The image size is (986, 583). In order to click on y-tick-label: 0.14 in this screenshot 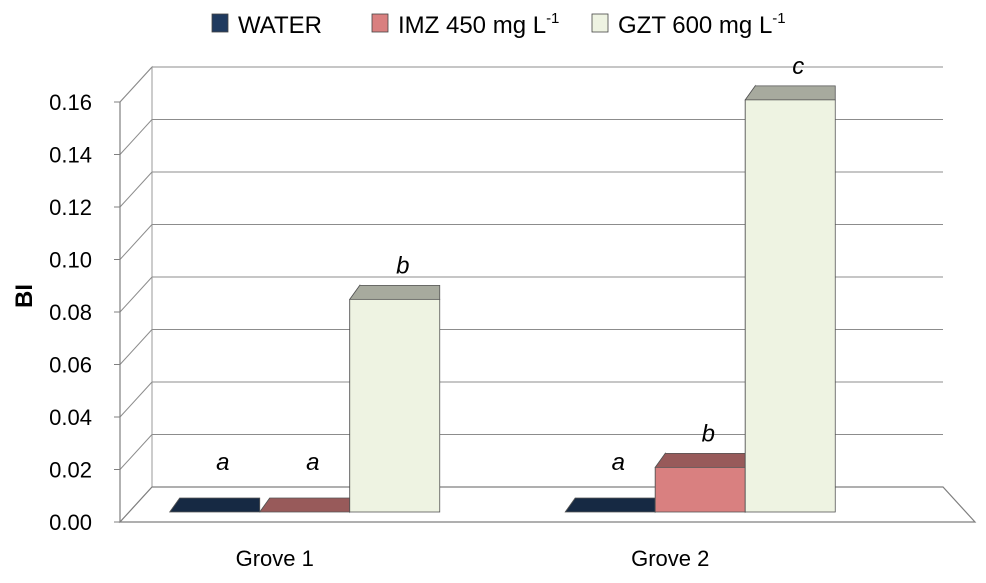, I will do `click(70, 155)`.